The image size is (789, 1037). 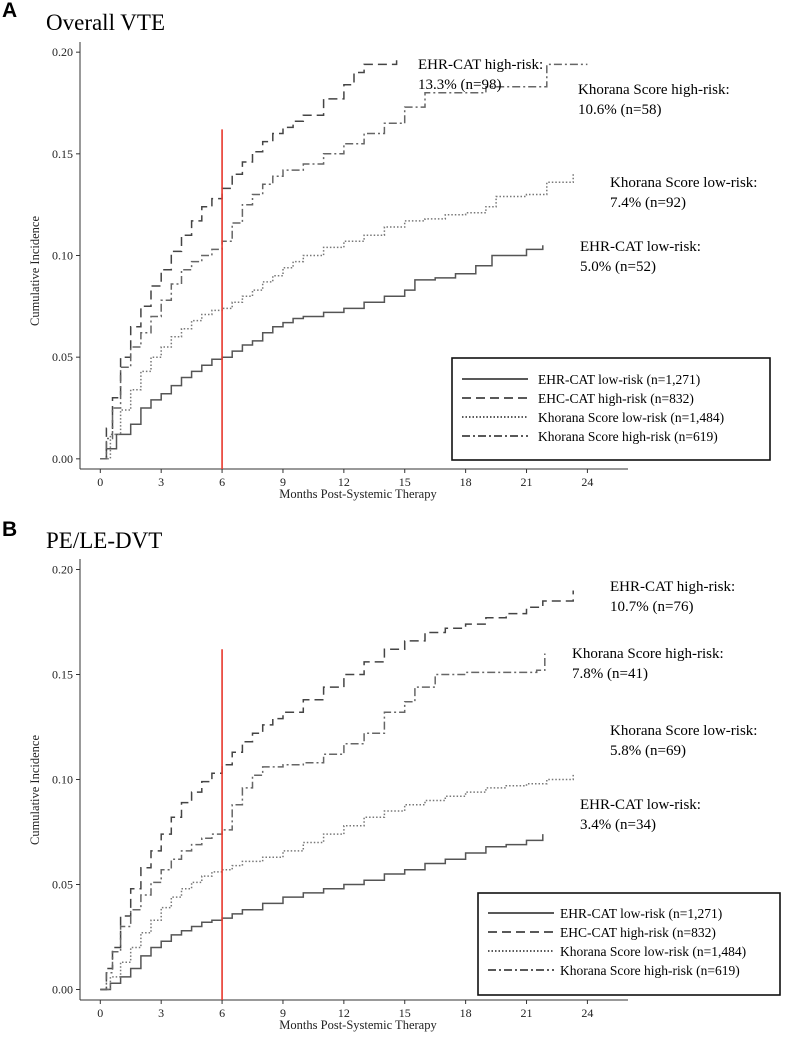 What do you see at coordinates (648, 203) in the screenshot?
I see `annotation-line2: 7.4% (n=92)` at bounding box center [648, 203].